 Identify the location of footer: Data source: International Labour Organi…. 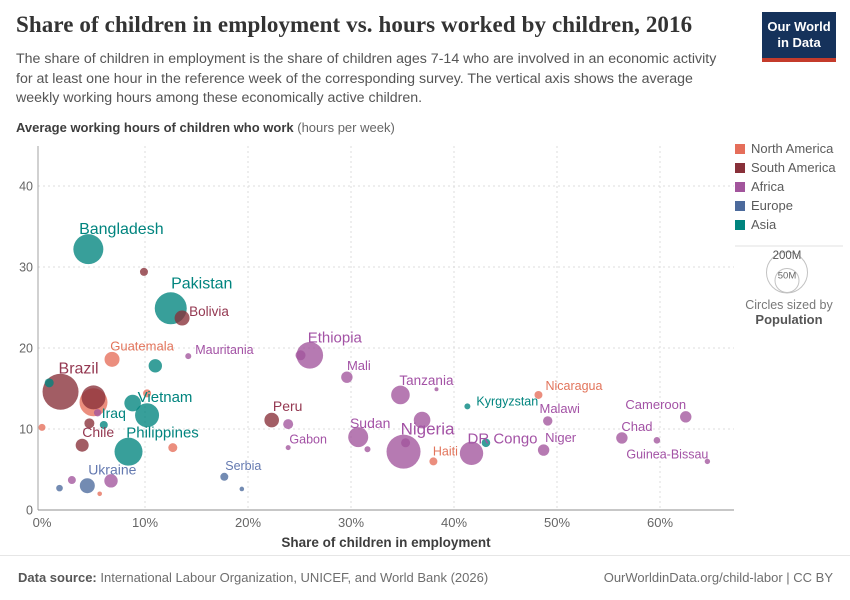
(425, 577).